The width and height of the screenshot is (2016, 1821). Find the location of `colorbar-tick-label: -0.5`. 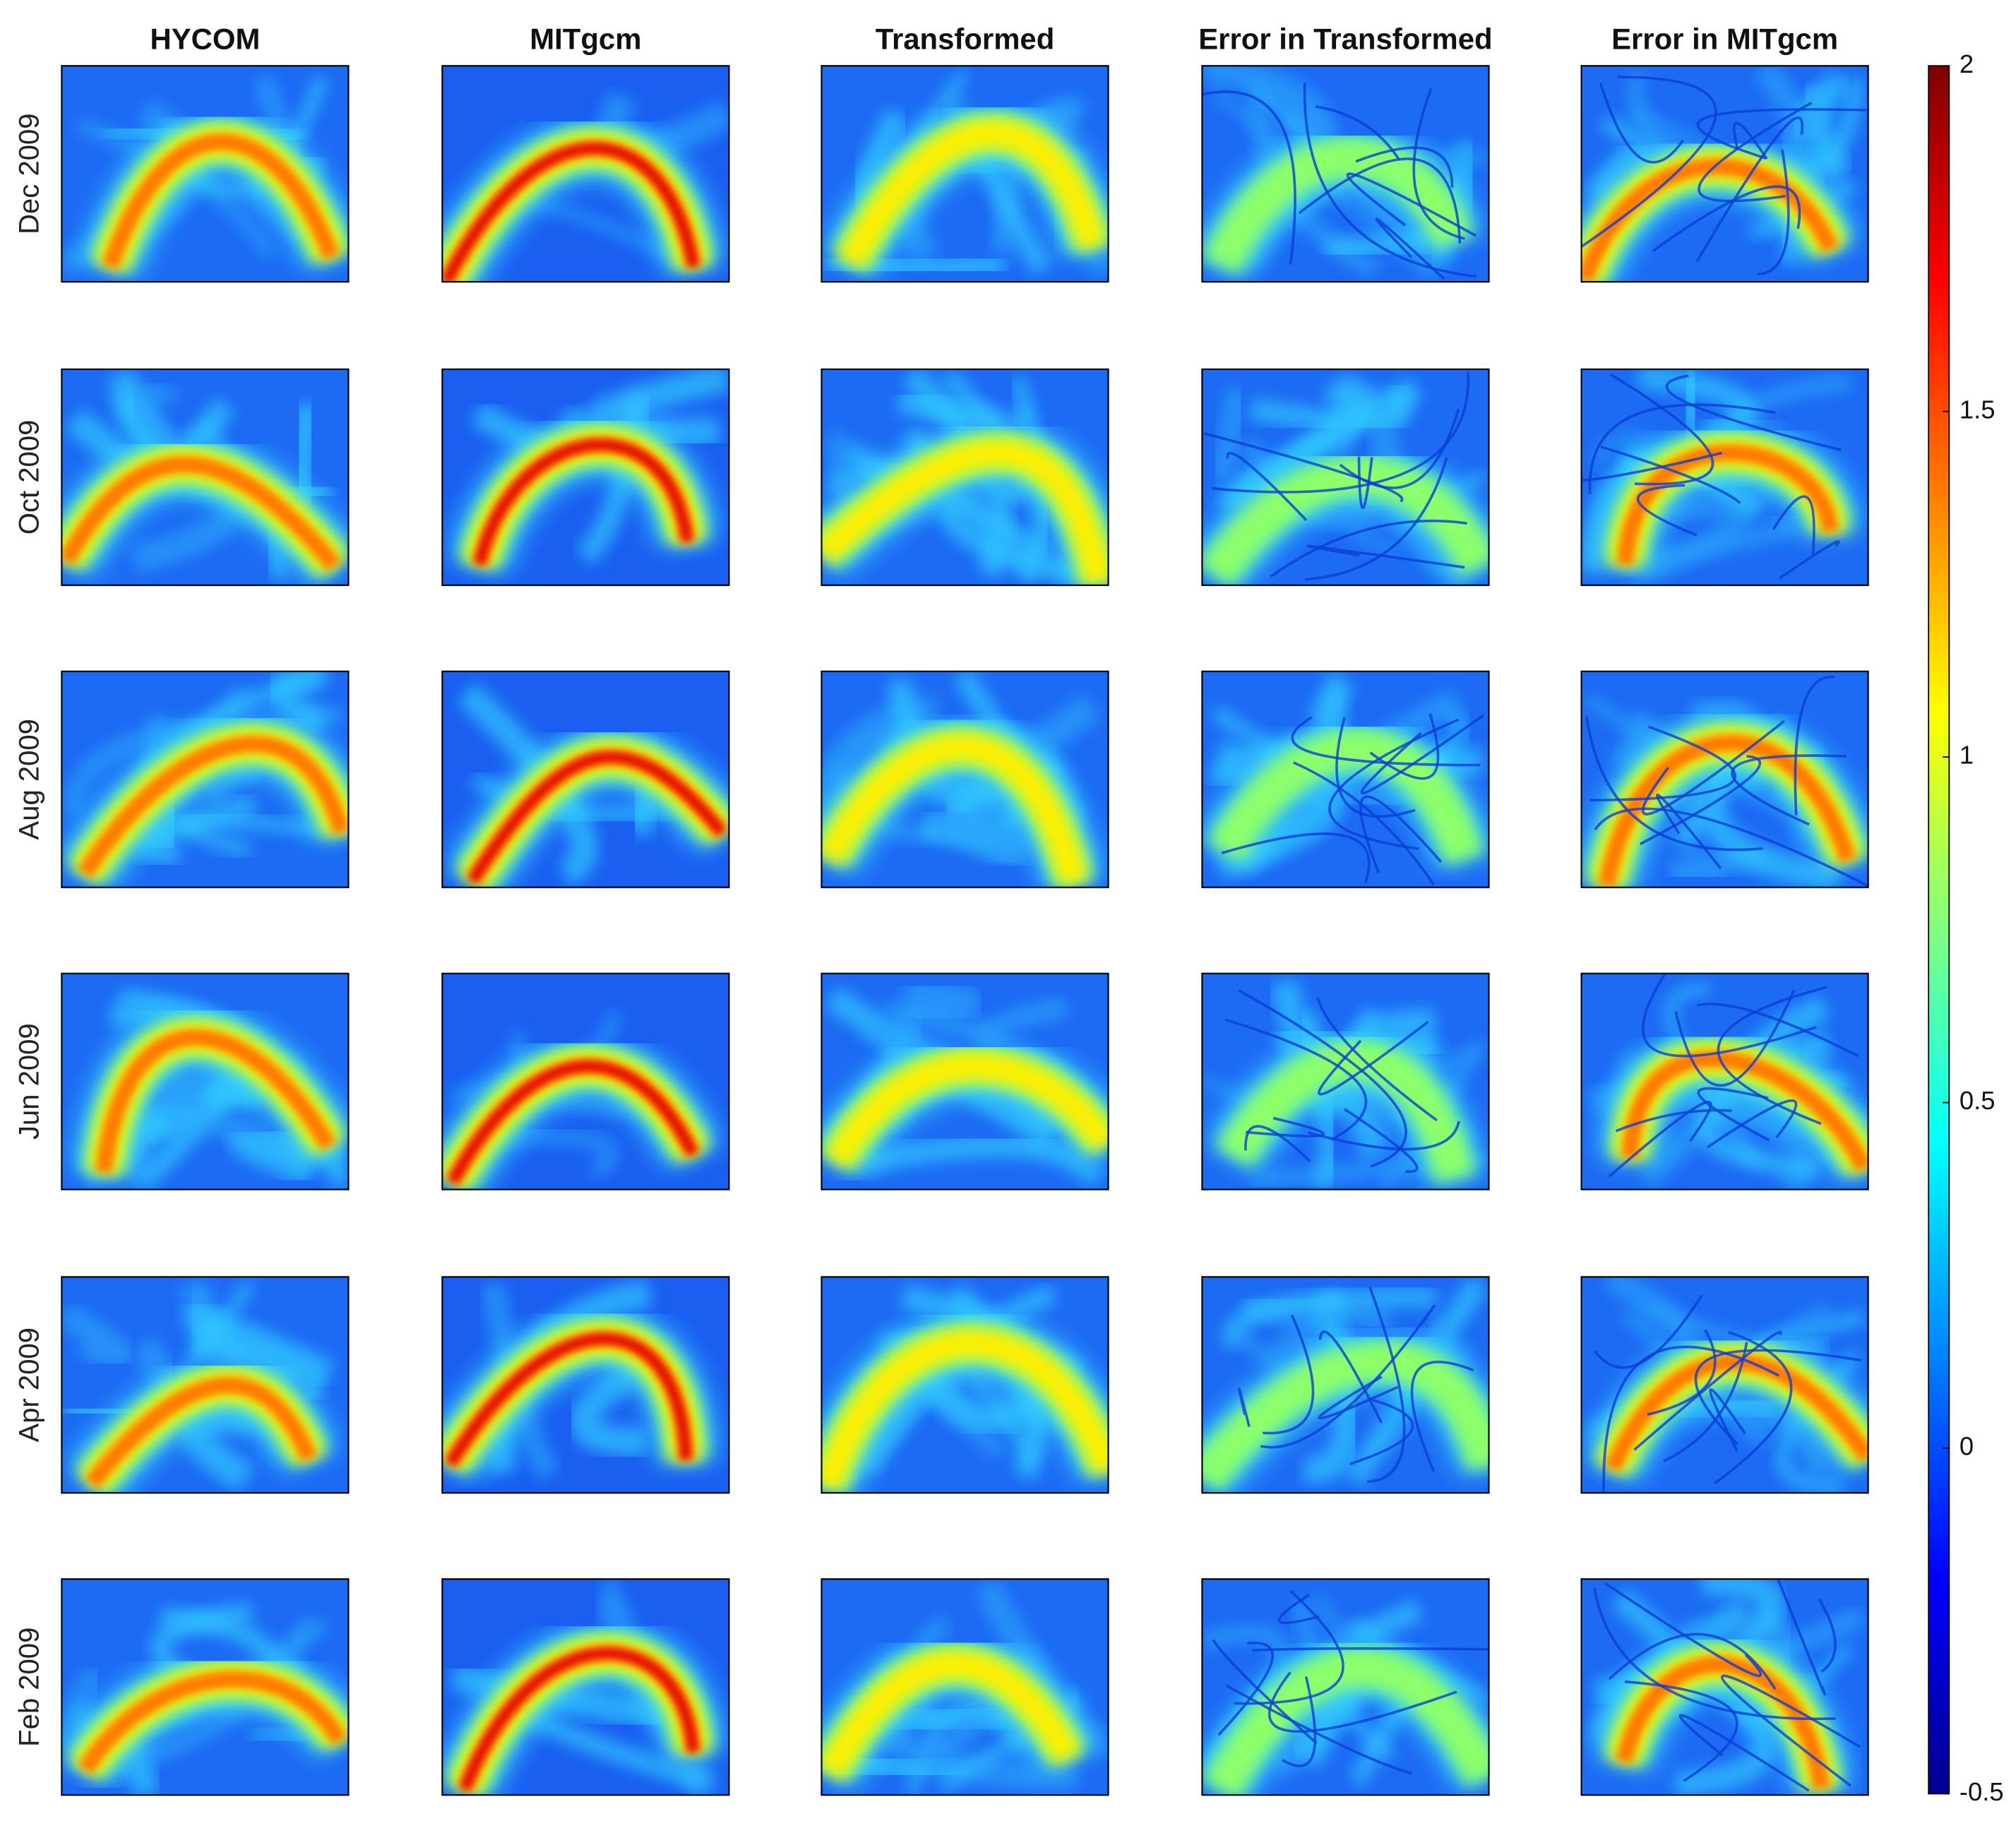

colorbar-tick-label: -0.5 is located at coordinates (1982, 1791).